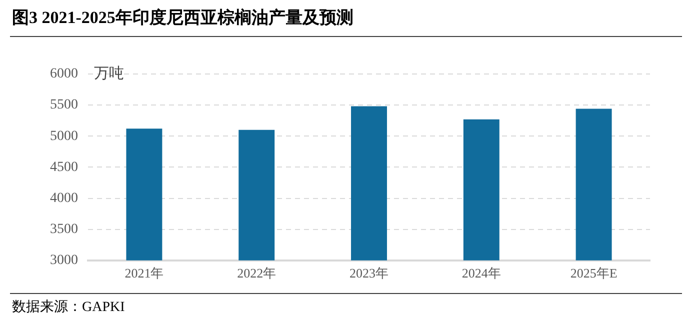  What do you see at coordinates (64, 198) in the screenshot?
I see `y-tick-label: 4000` at bounding box center [64, 198].